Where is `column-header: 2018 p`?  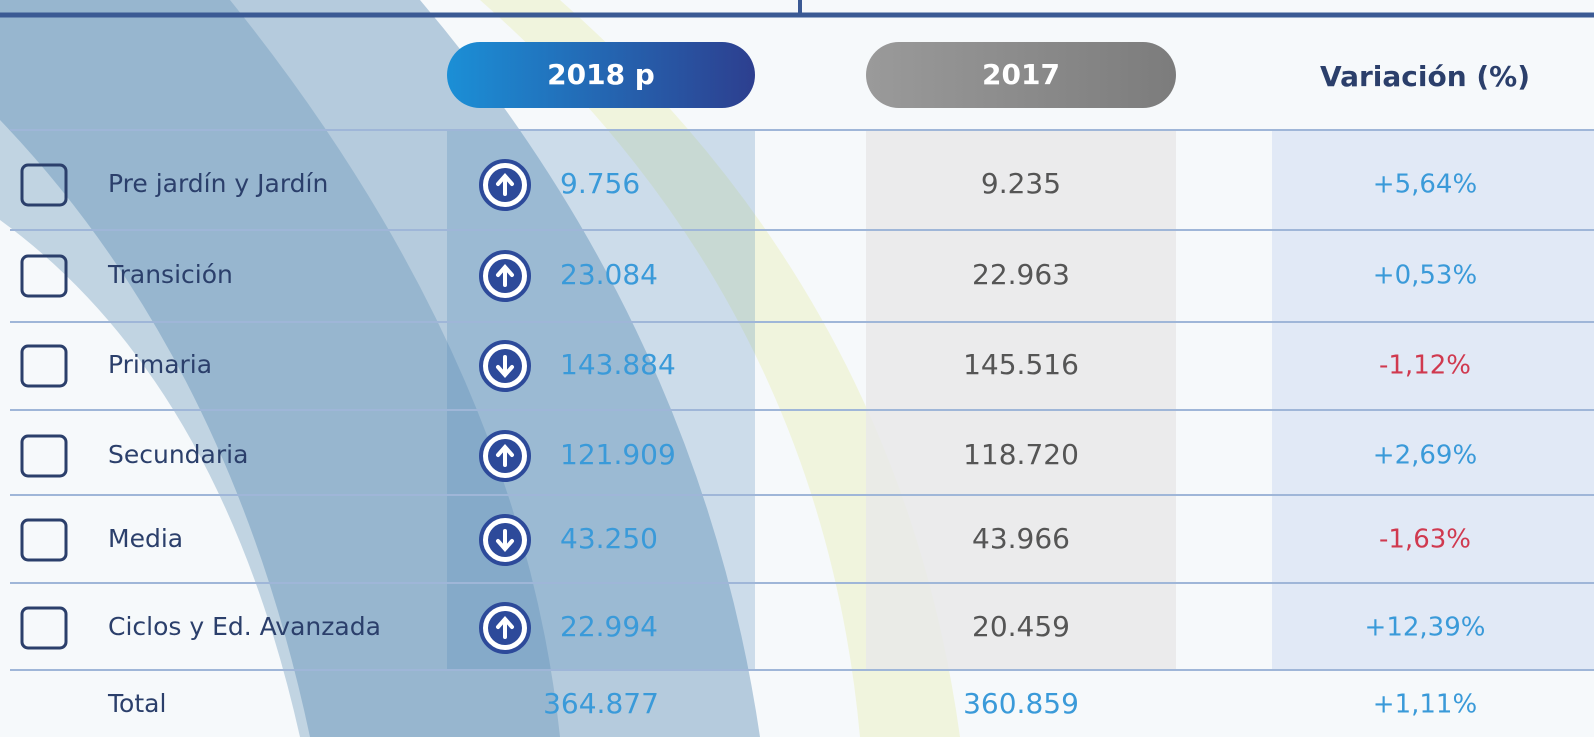 column-header: 2018 p is located at coordinates (601, 74).